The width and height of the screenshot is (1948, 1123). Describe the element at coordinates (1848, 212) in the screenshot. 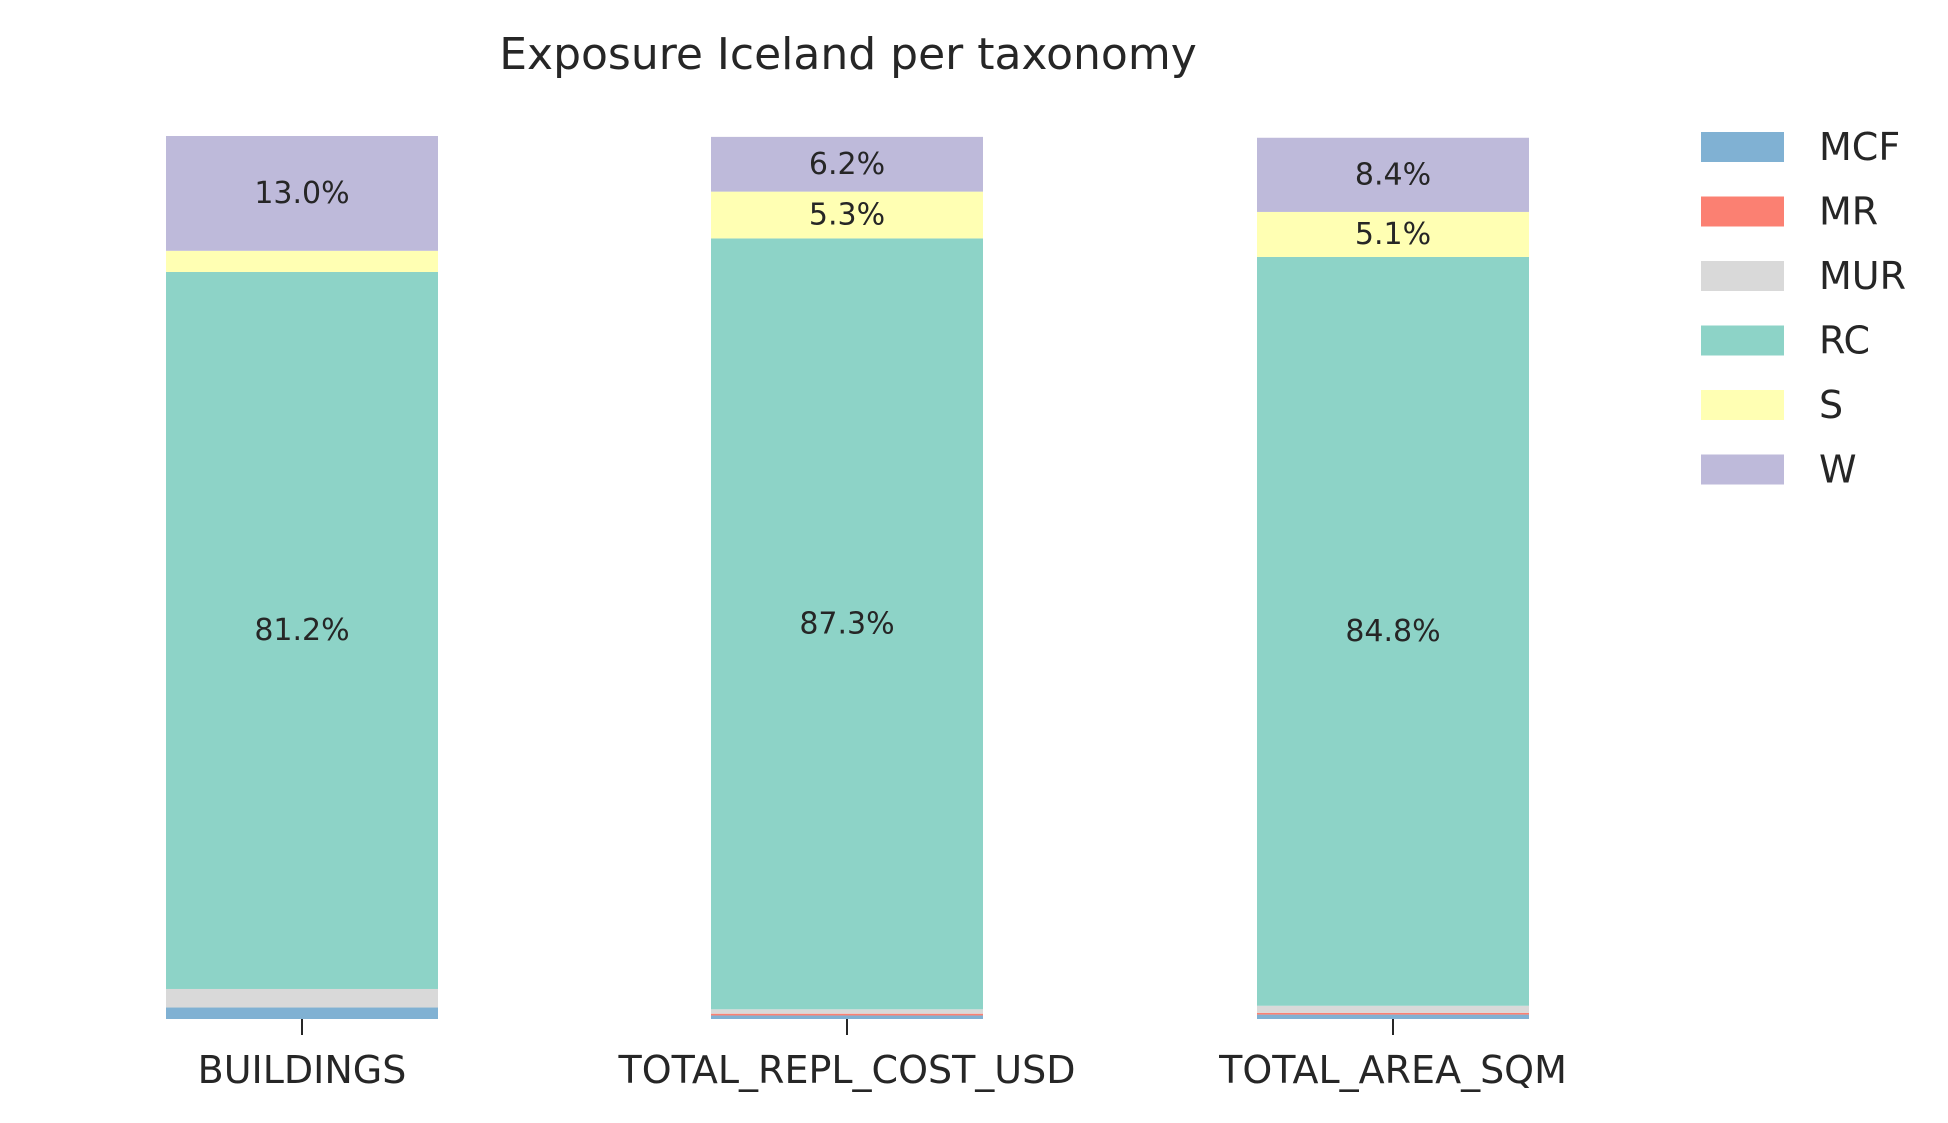

I see `legend-label: MR` at that location.